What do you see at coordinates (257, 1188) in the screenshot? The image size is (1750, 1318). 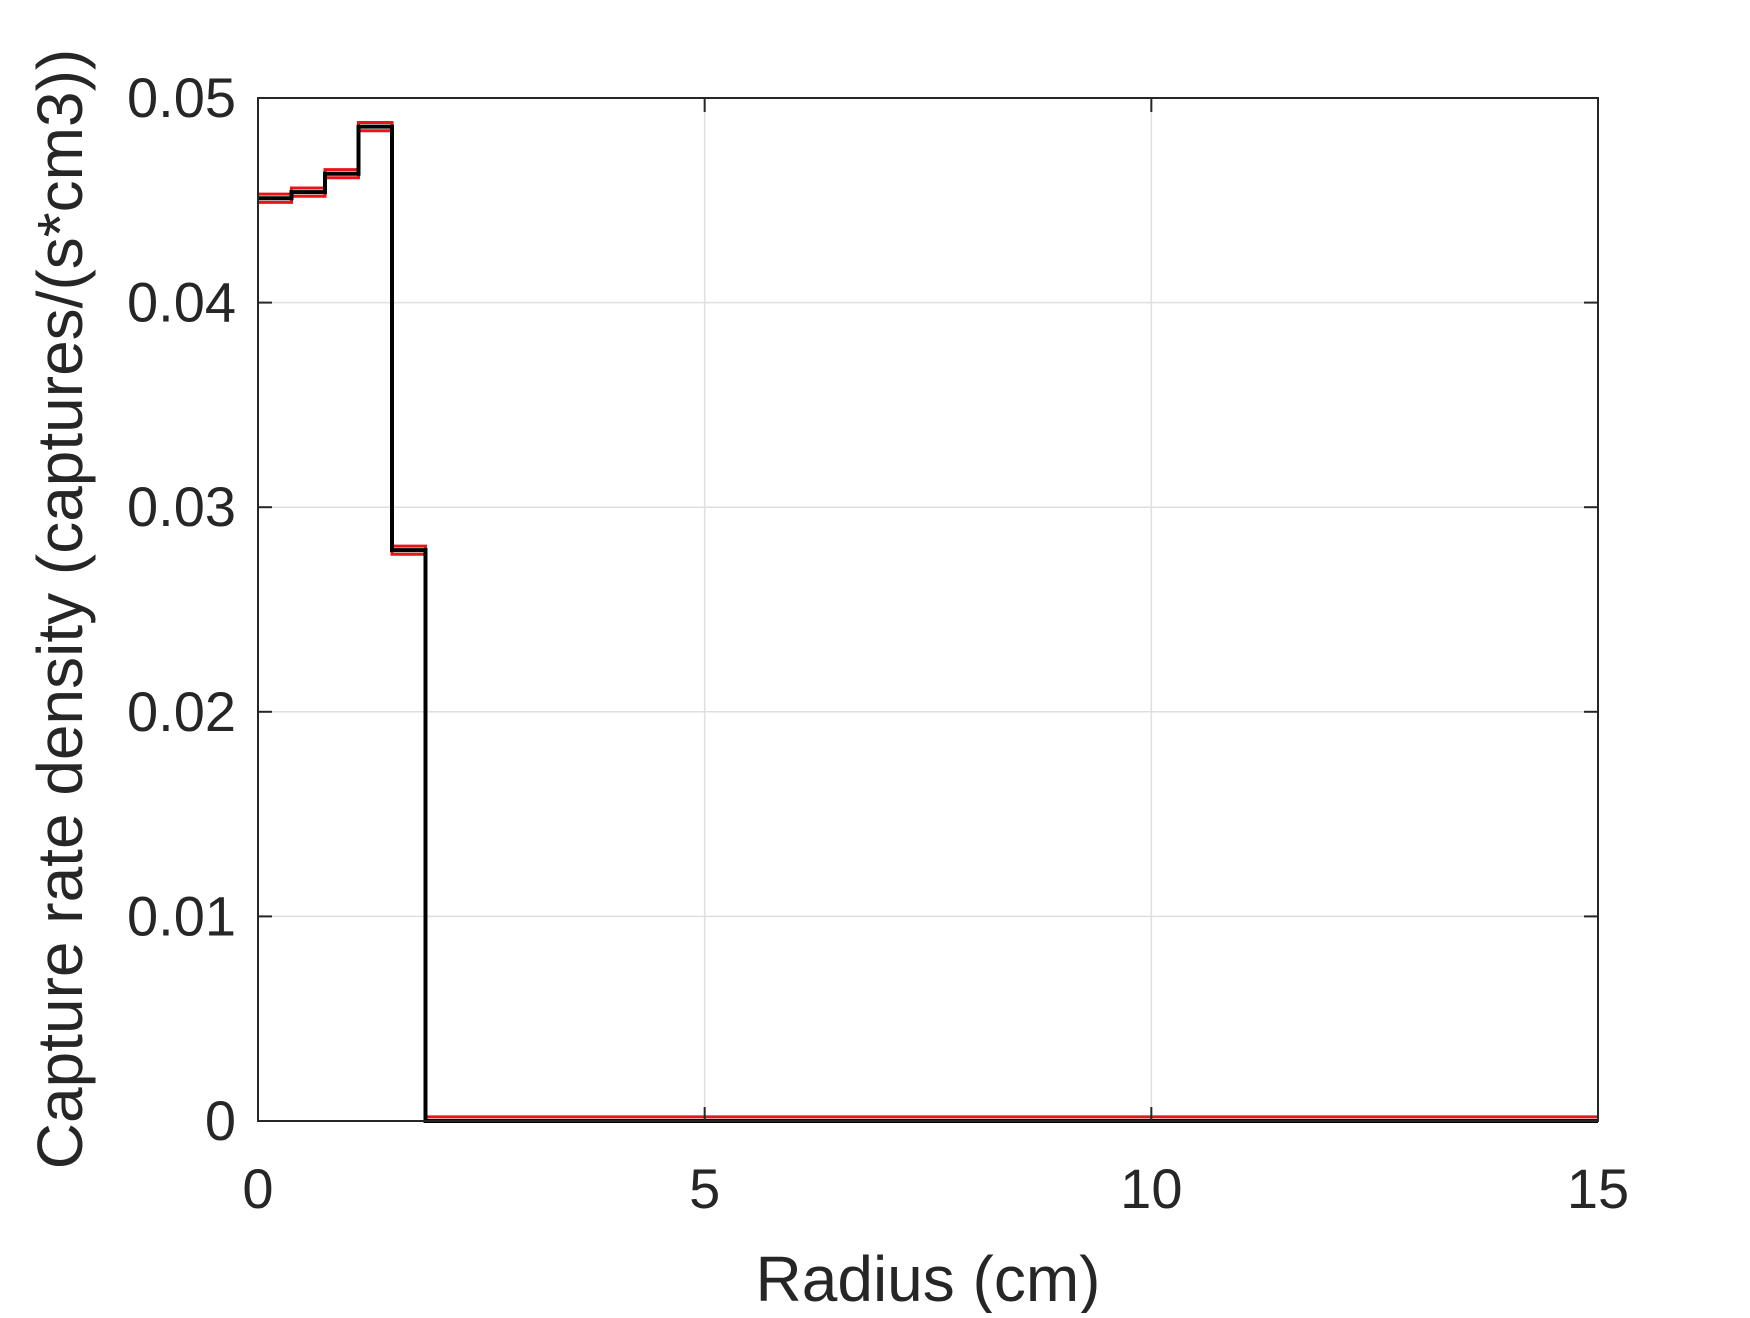 I see `x-tick-label: 0` at bounding box center [257, 1188].